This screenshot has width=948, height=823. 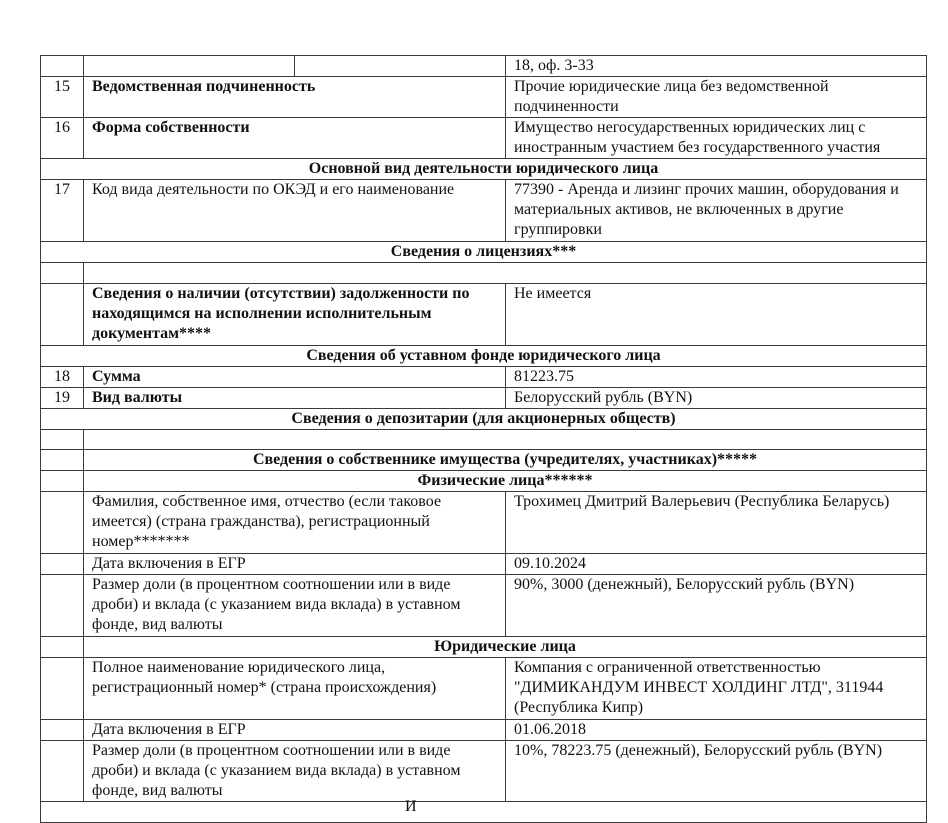 What do you see at coordinates (505, 481) in the screenshot?
I see `individuals-header: Физические лица******` at bounding box center [505, 481].